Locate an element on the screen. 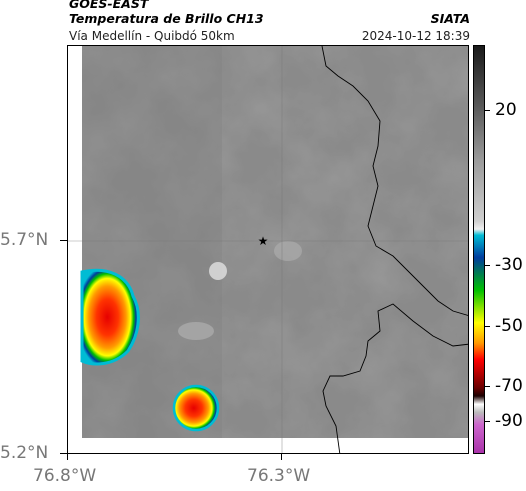 Image resolution: width=526 pixels, height=491 pixels. cbar-tick-label: -50 is located at coordinates (509, 326).